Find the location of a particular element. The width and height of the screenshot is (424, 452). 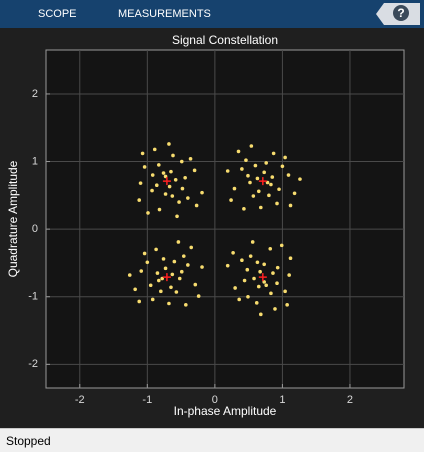

y-tick-label: 0 is located at coordinates (35, 229).